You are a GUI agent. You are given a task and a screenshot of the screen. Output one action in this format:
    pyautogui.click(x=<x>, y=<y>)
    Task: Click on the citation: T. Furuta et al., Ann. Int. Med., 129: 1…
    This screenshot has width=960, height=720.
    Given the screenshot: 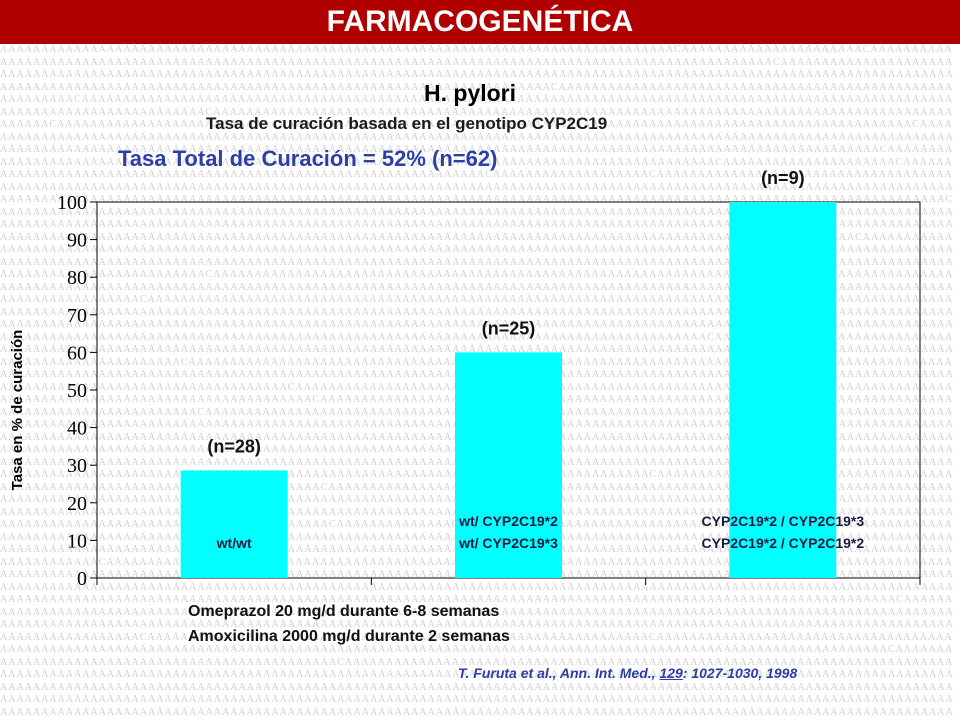 What is the action you would take?
    pyautogui.click(x=627, y=673)
    